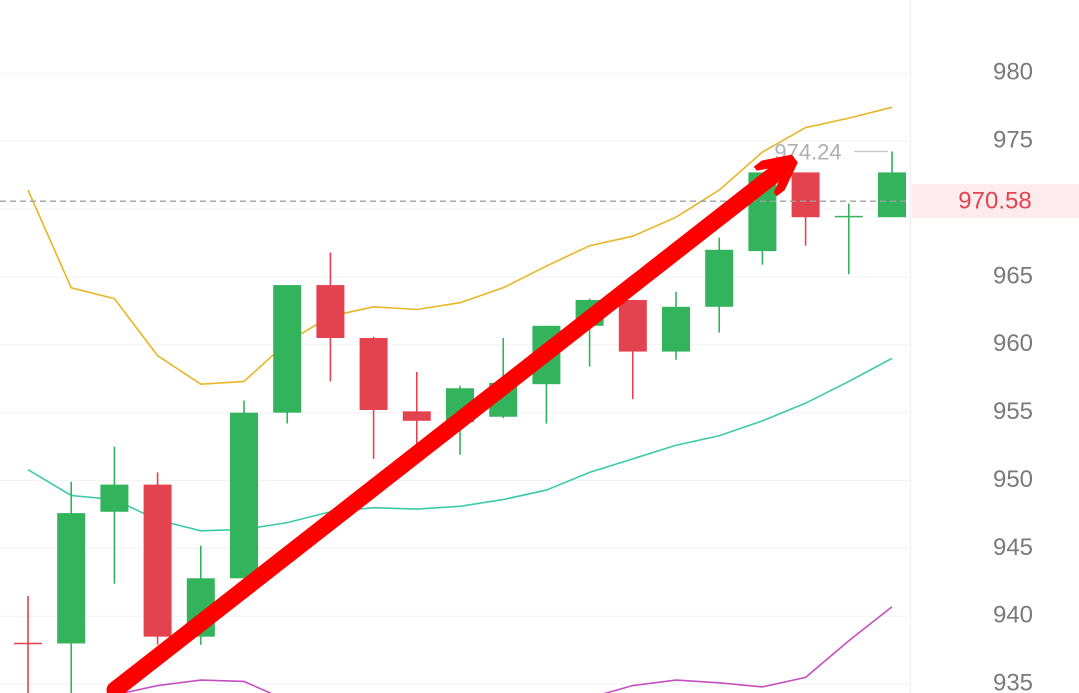 The image size is (1079, 693). I want to click on y-tick-label: 940, so click(1013, 615).